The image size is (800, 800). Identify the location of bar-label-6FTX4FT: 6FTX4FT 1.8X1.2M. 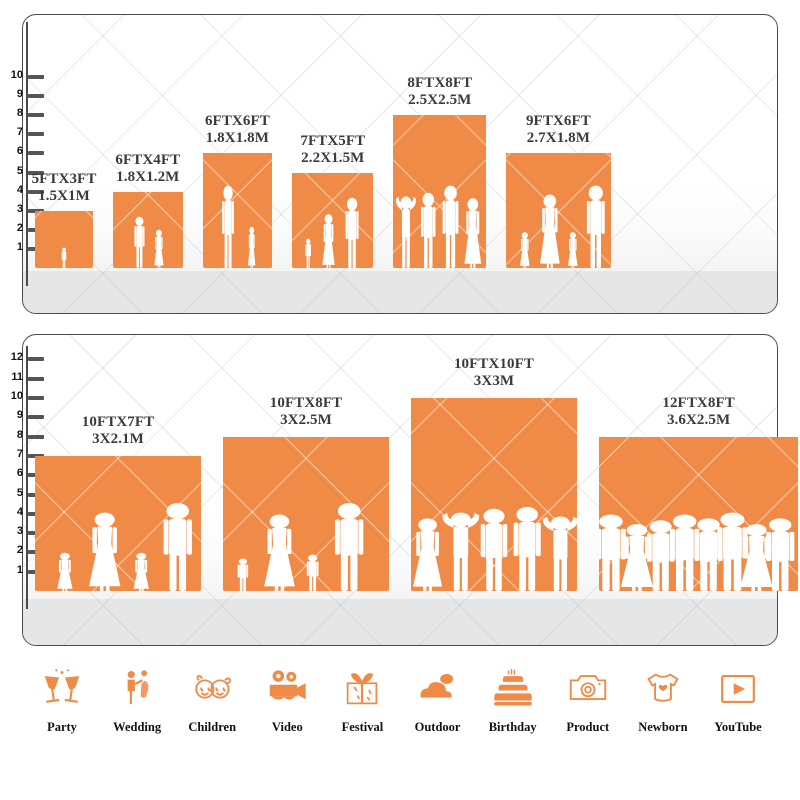
(148, 169).